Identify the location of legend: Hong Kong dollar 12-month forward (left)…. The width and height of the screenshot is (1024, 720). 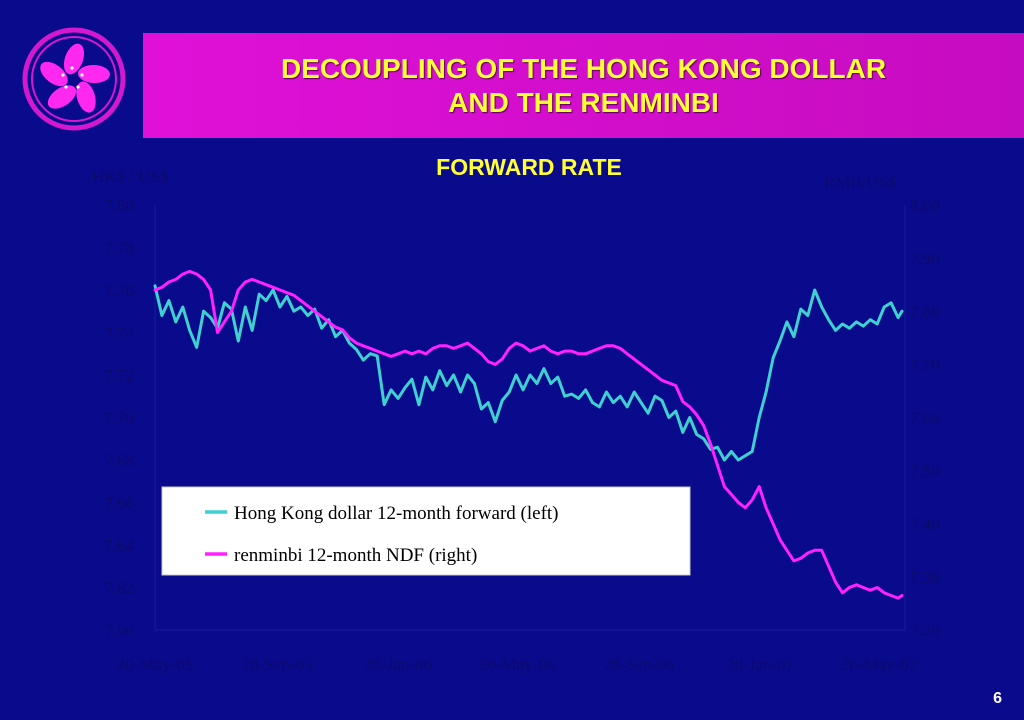
(426, 531).